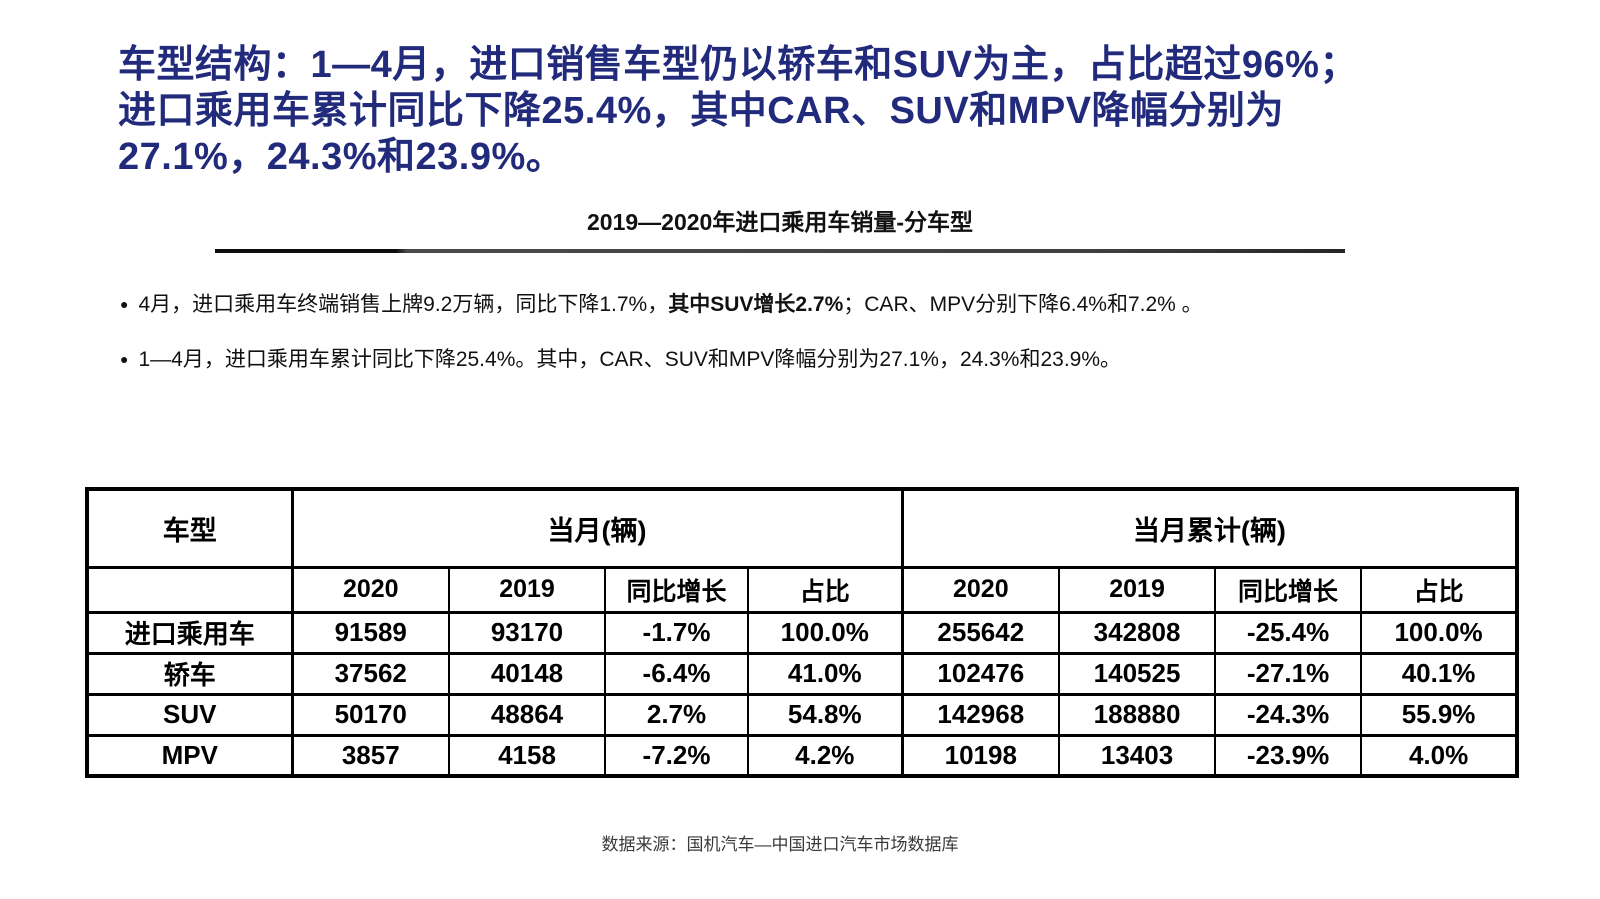  Describe the element at coordinates (1288, 673) in the screenshot. I see `cell: -27.1%` at that location.